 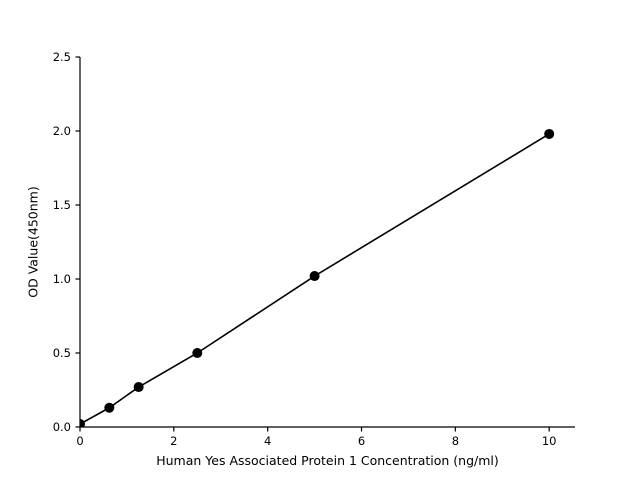 I want to click on x-tick-label: 0, so click(x=79, y=441).